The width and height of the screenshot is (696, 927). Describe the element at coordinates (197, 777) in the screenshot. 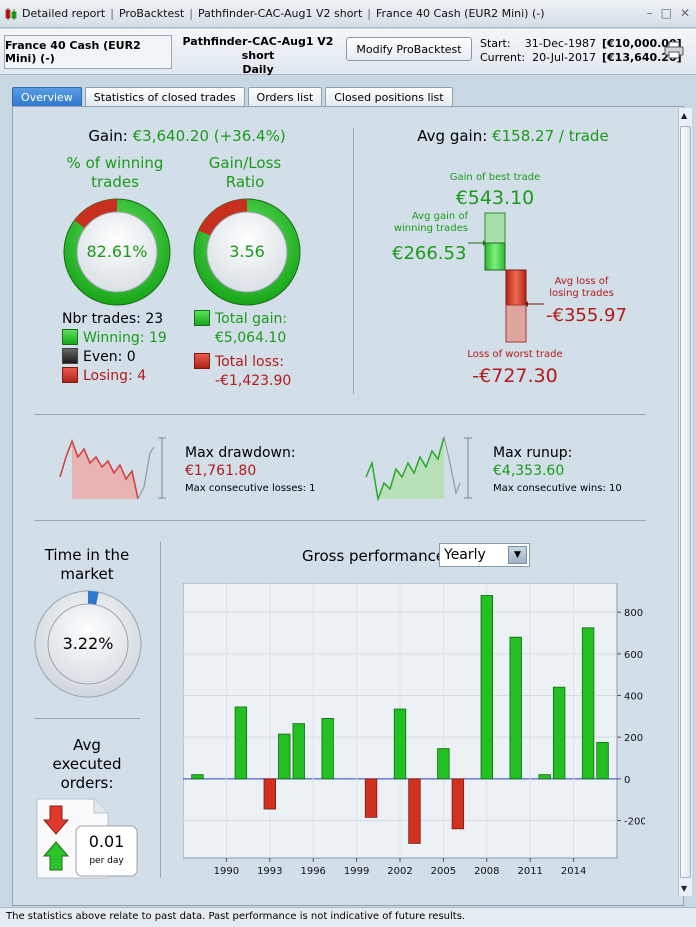

I see `bar-1988` at that location.